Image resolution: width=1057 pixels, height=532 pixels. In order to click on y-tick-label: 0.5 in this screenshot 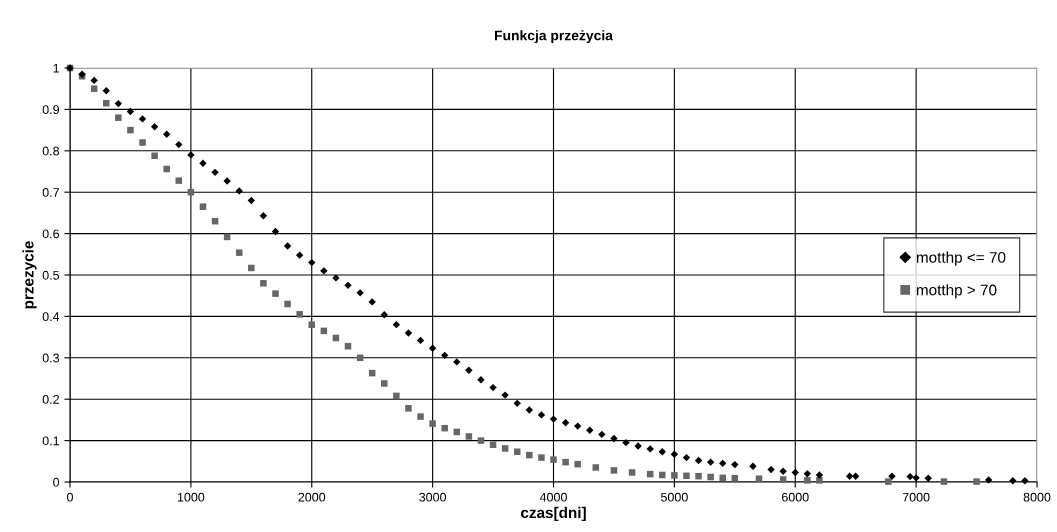, I will do `click(51, 275)`.